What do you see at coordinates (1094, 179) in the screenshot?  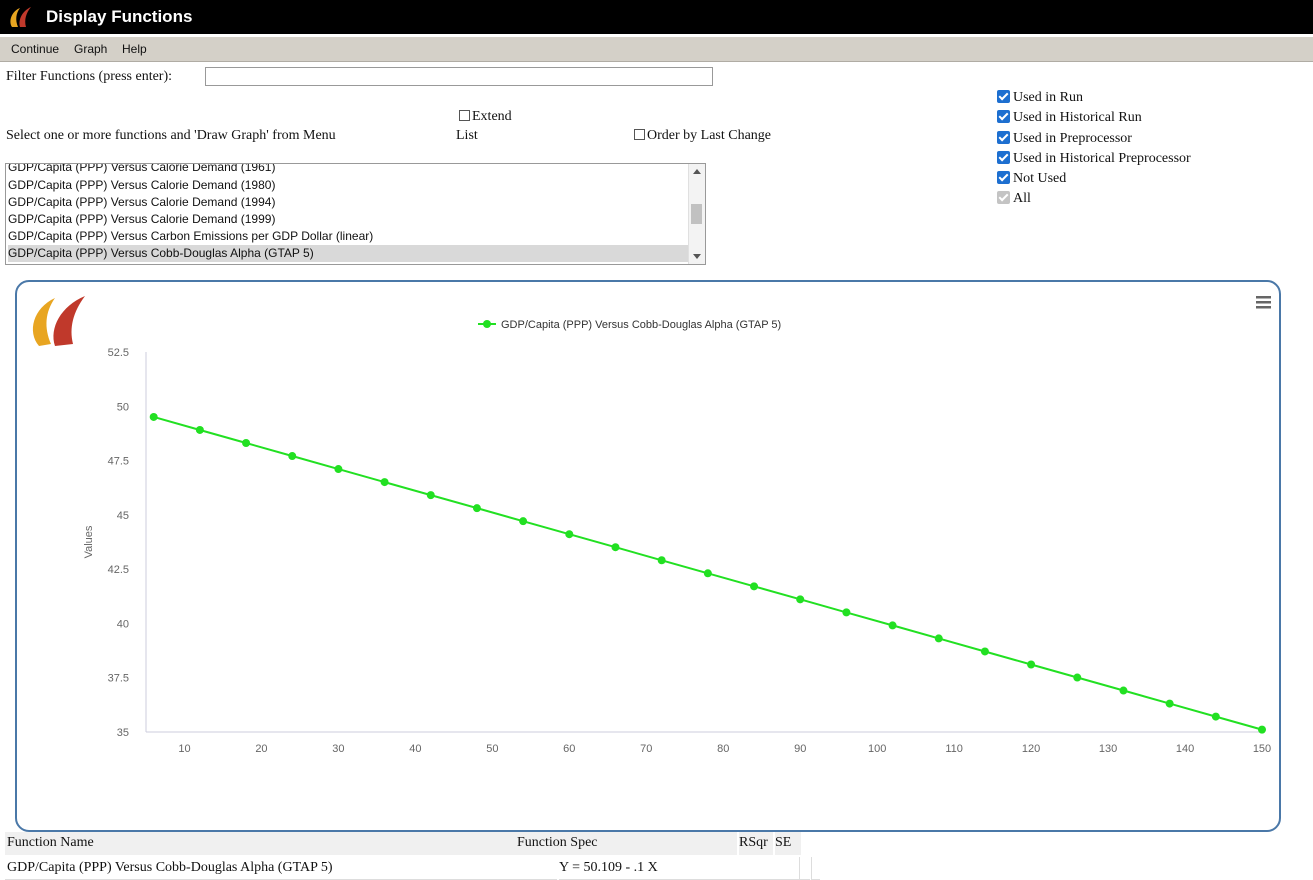 I see `filter-not-used: Not Used` at bounding box center [1094, 179].